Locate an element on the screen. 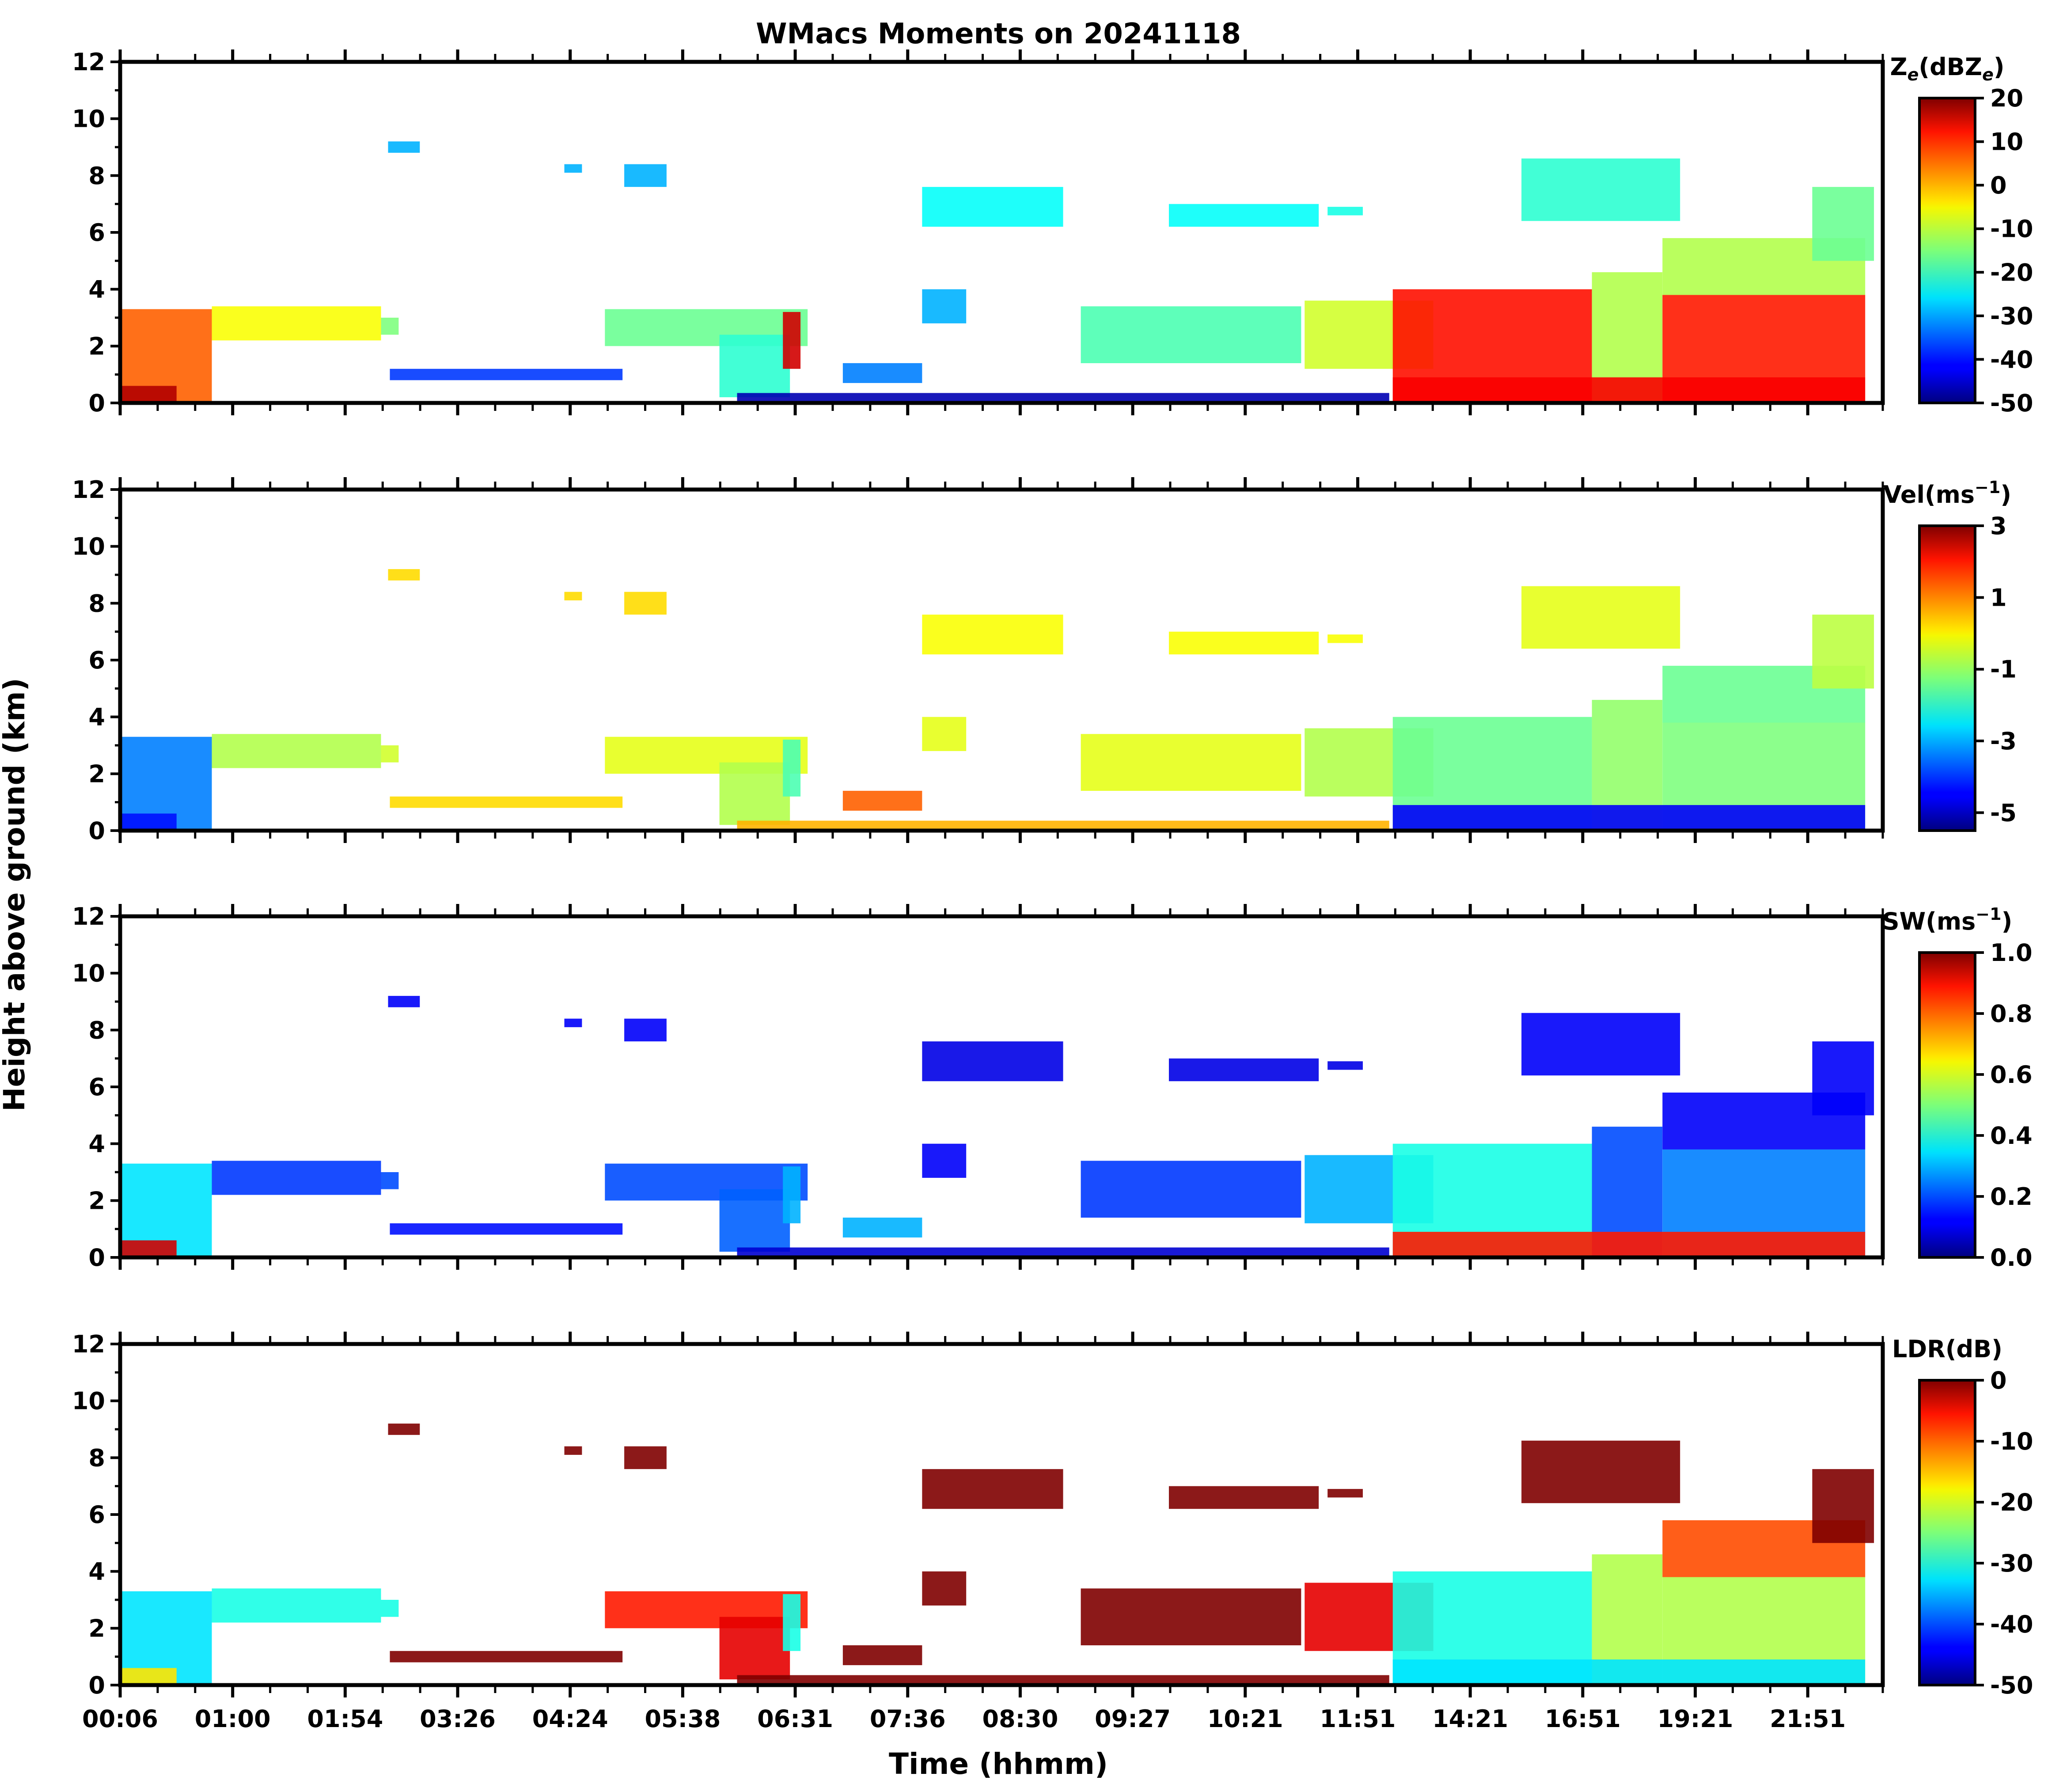 The height and width of the screenshot is (1792, 2063). x-tick-label: 00:06 is located at coordinates (120, 1719).